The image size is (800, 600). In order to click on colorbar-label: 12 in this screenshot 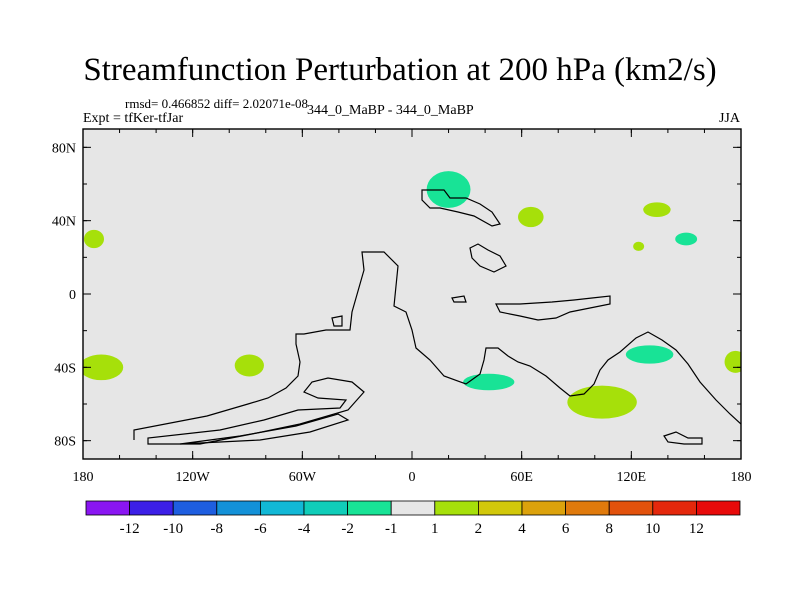, I will do `click(696, 529)`.